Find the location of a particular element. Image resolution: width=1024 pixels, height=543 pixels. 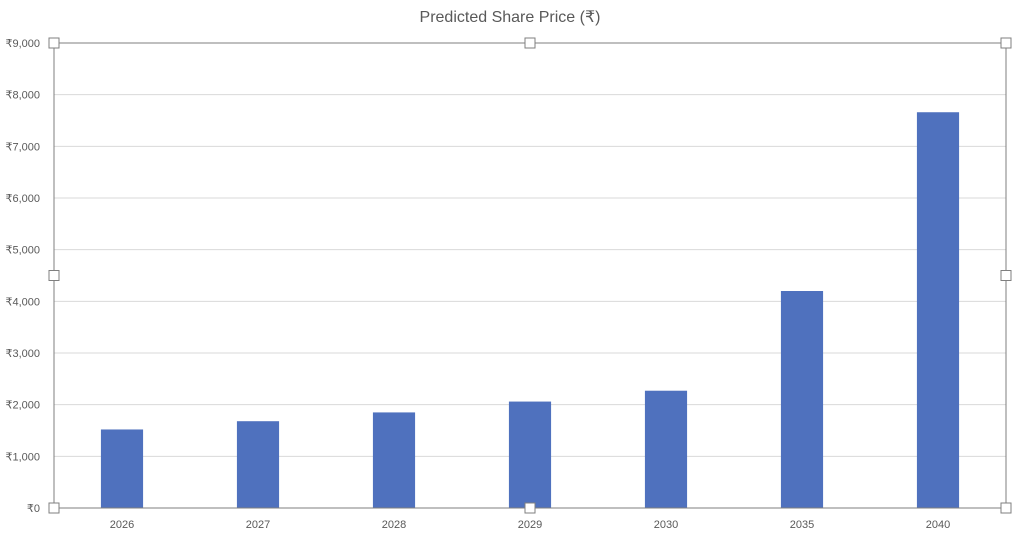

bar-2026 is located at coordinates (122, 468).